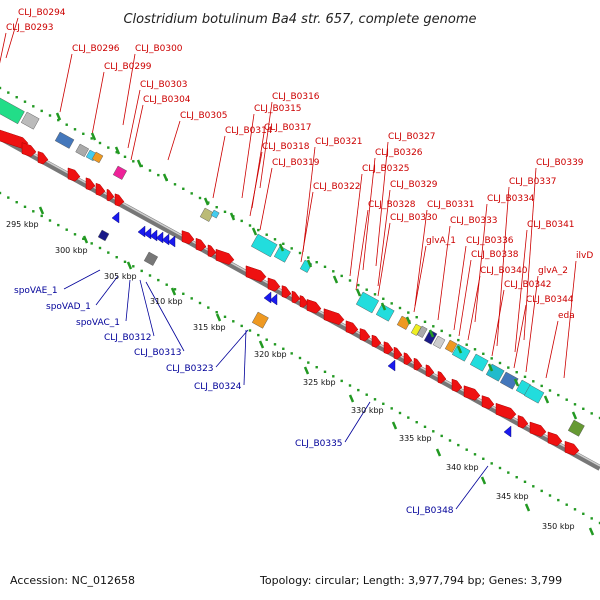  Describe the element at coordinates (167, 100) in the screenshot. I see `forward-gene-label: CLJ_B0304` at that location.